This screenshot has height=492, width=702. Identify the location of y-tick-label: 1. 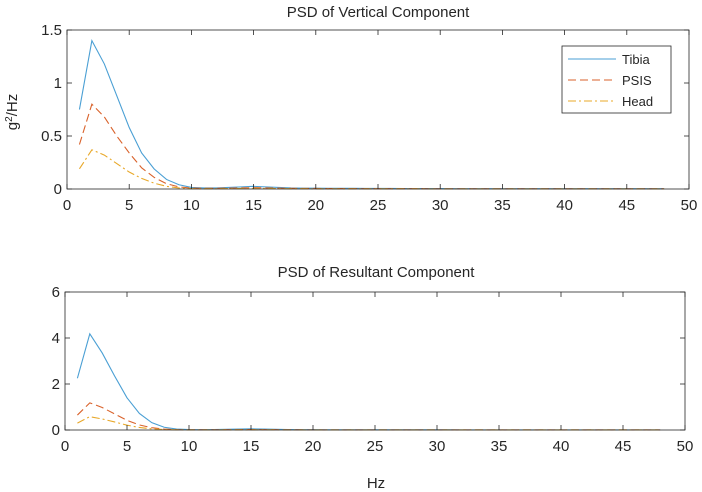
(58, 83).